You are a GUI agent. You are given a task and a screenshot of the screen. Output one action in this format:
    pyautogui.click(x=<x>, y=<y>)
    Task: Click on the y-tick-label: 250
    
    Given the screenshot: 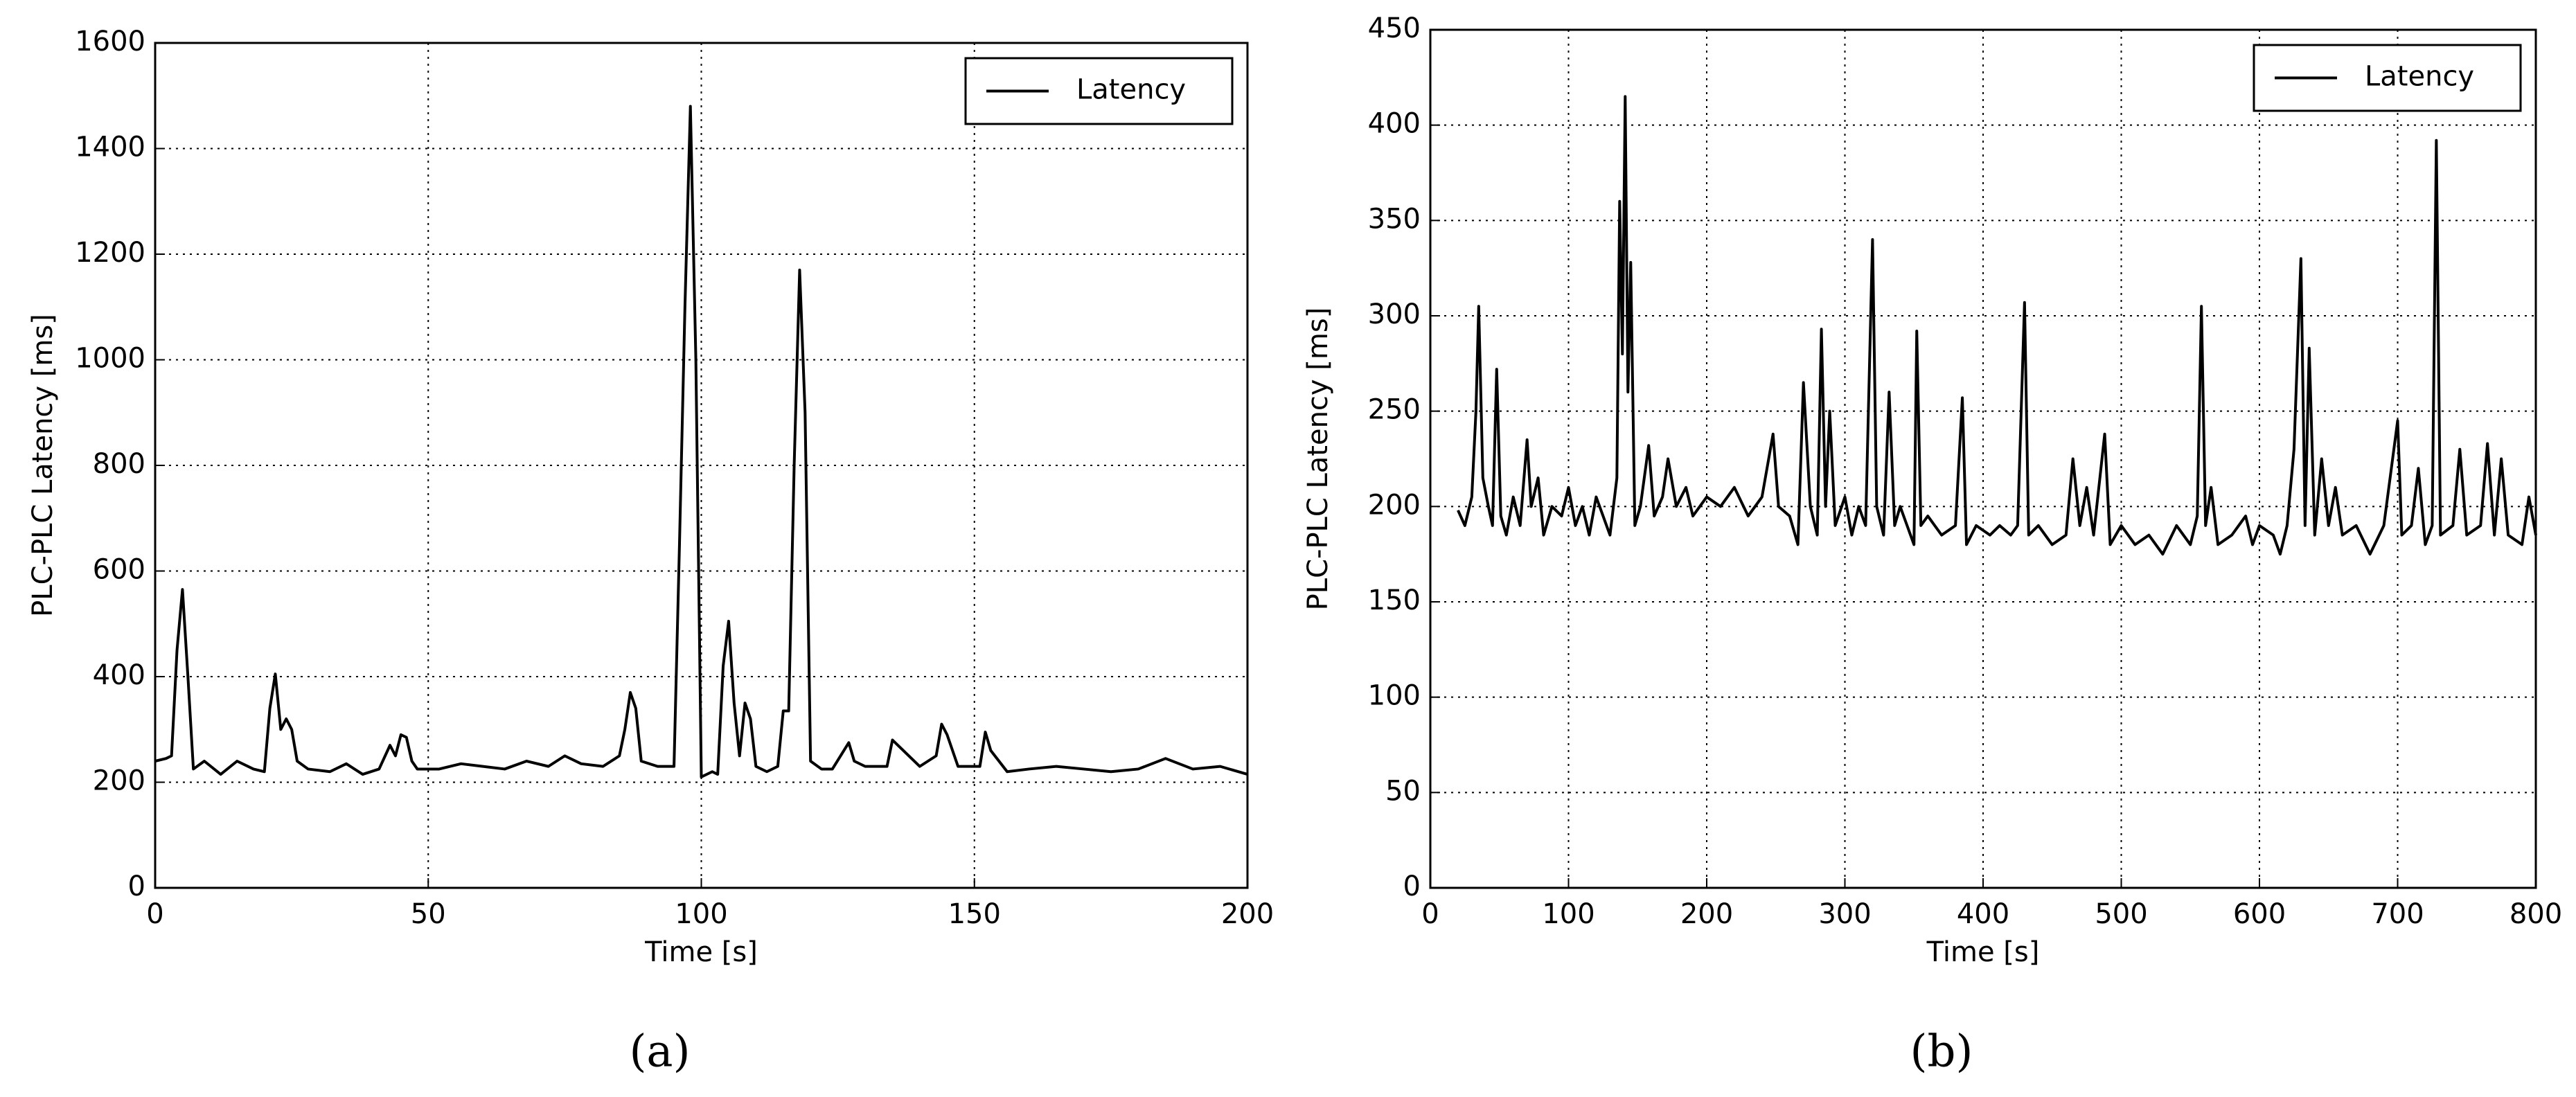 What is the action you would take?
    pyautogui.click(x=1394, y=410)
    